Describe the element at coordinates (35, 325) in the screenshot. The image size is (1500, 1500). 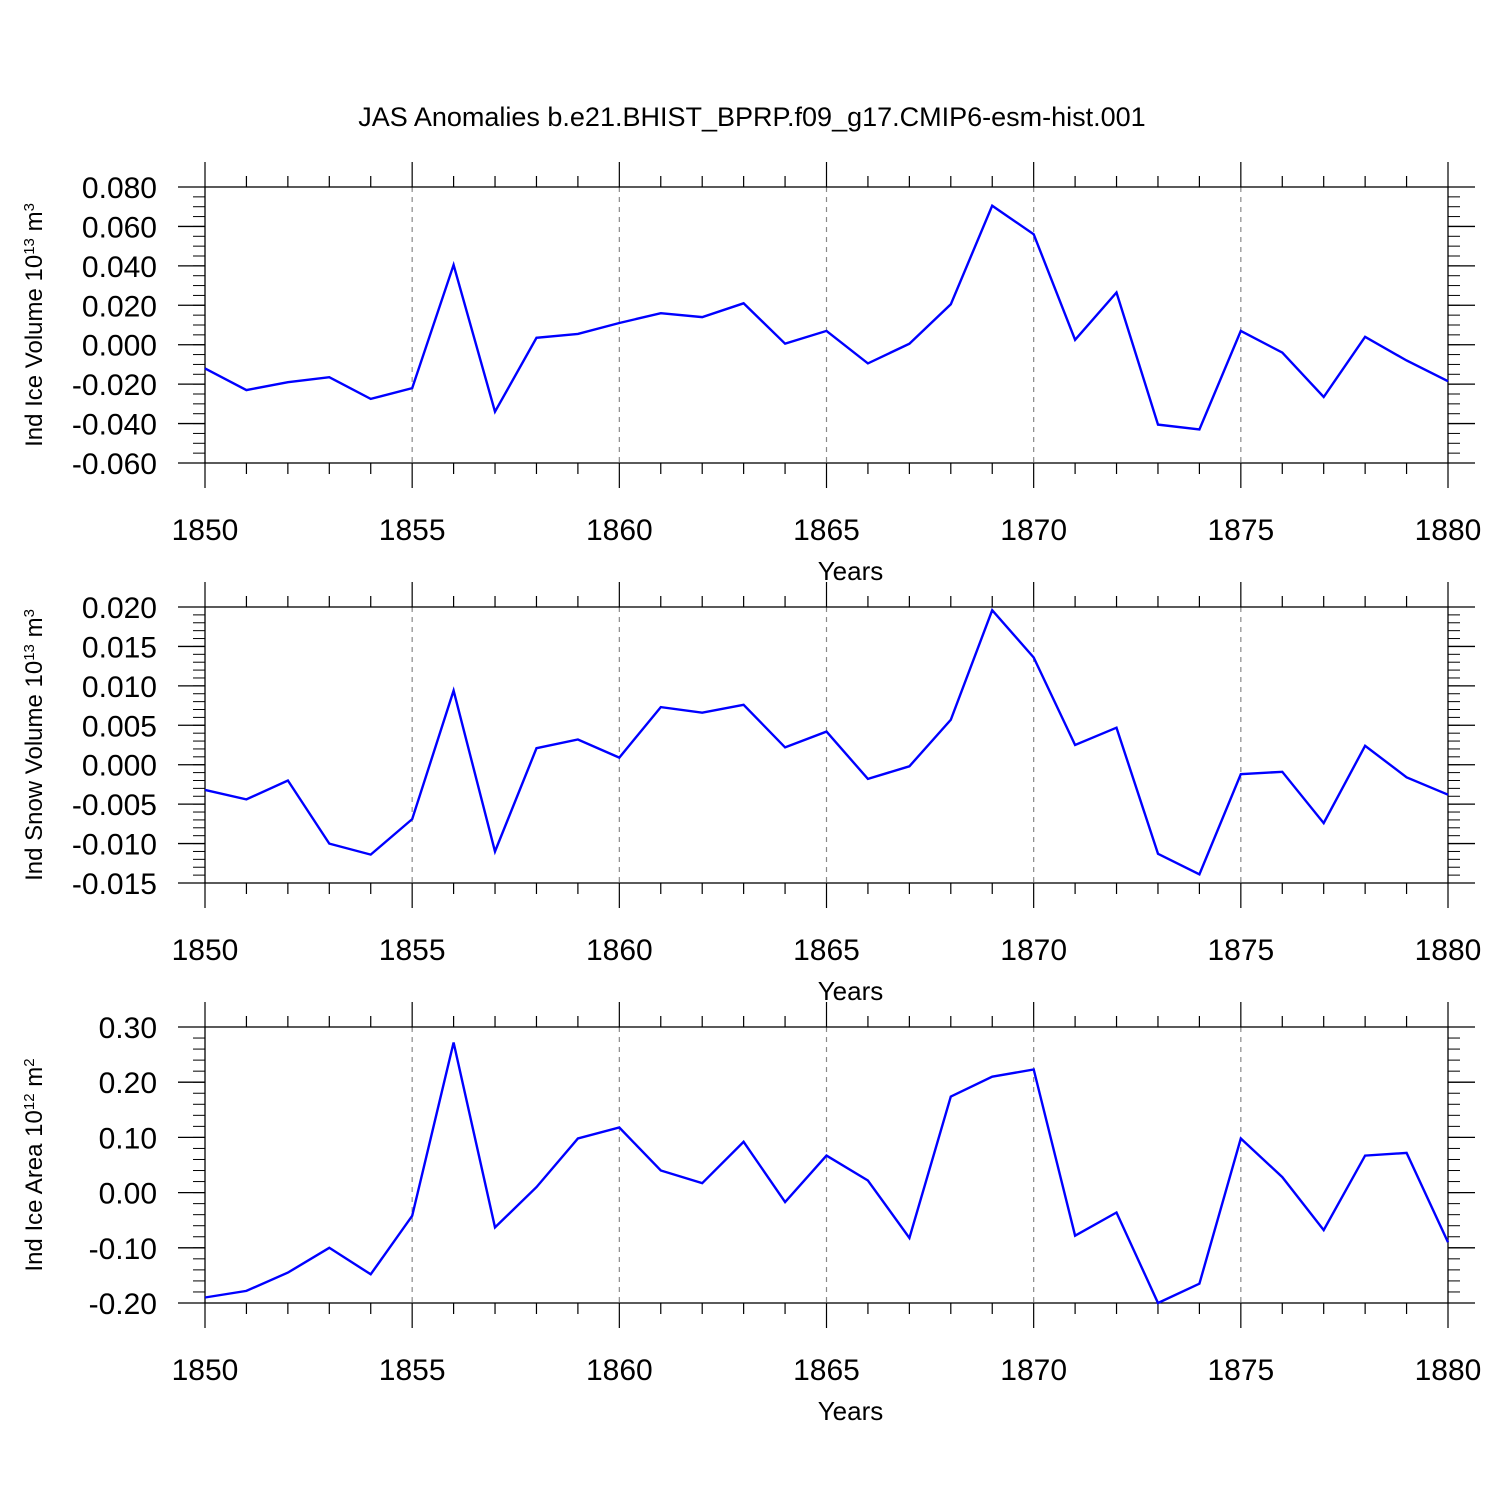
I see `y-axis-label: Ind Ice Volume 1013 m3` at that location.